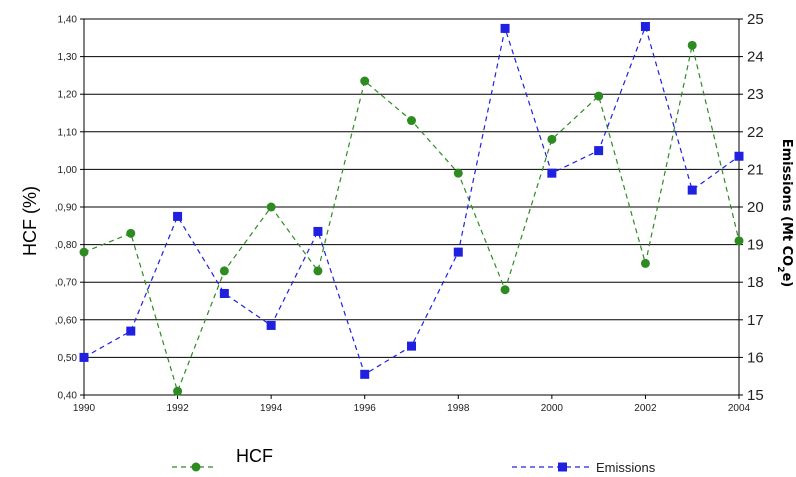 The height and width of the screenshot is (477, 796). What do you see at coordinates (626, 467) in the screenshot?
I see `legend-emissions-label: Emissions` at bounding box center [626, 467].